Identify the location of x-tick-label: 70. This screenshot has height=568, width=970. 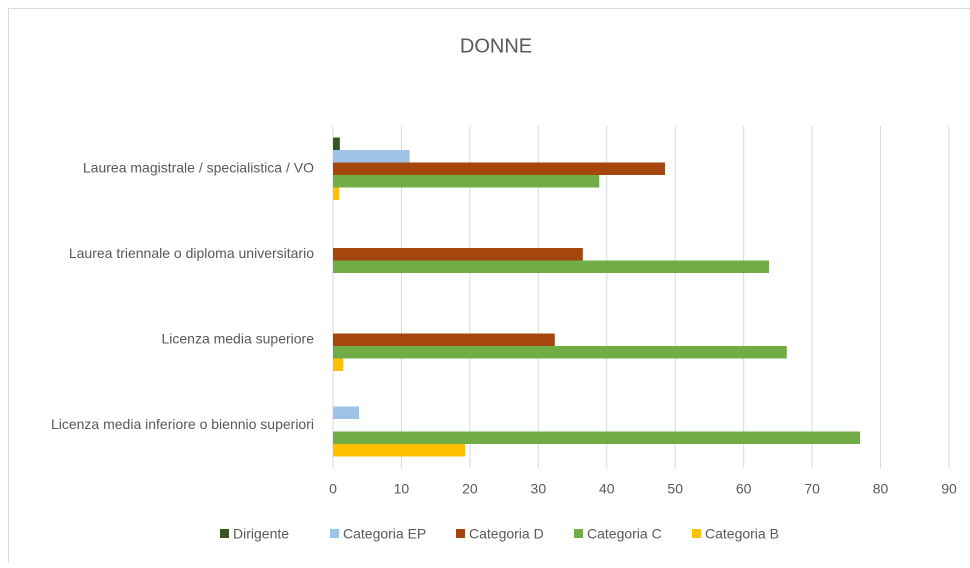
(812, 489).